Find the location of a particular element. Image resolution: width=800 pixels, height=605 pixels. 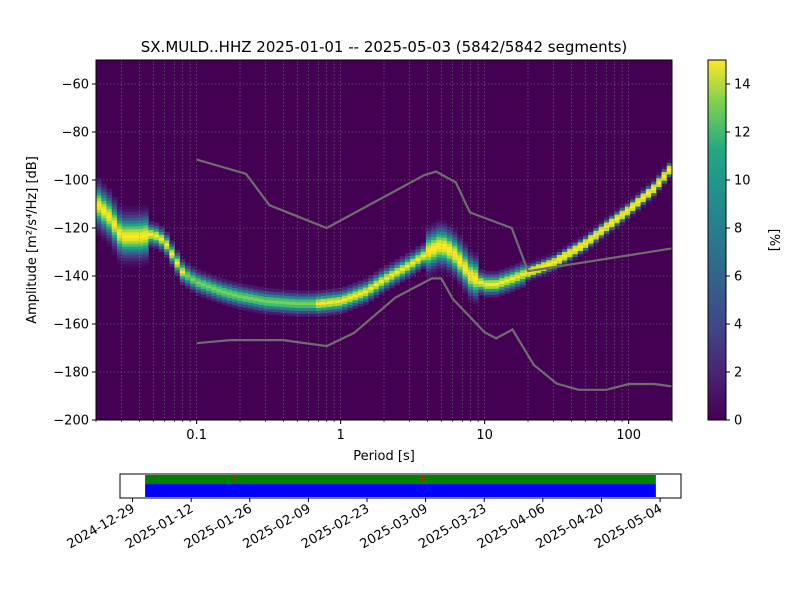

y-tick-label: −120 is located at coordinates (71, 229).